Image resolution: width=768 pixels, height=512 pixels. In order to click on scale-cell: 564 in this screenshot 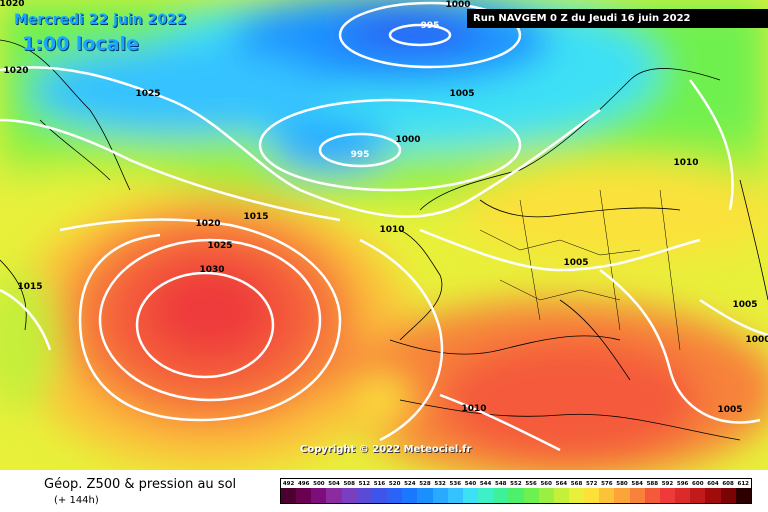, I will do `click(561, 491)`.